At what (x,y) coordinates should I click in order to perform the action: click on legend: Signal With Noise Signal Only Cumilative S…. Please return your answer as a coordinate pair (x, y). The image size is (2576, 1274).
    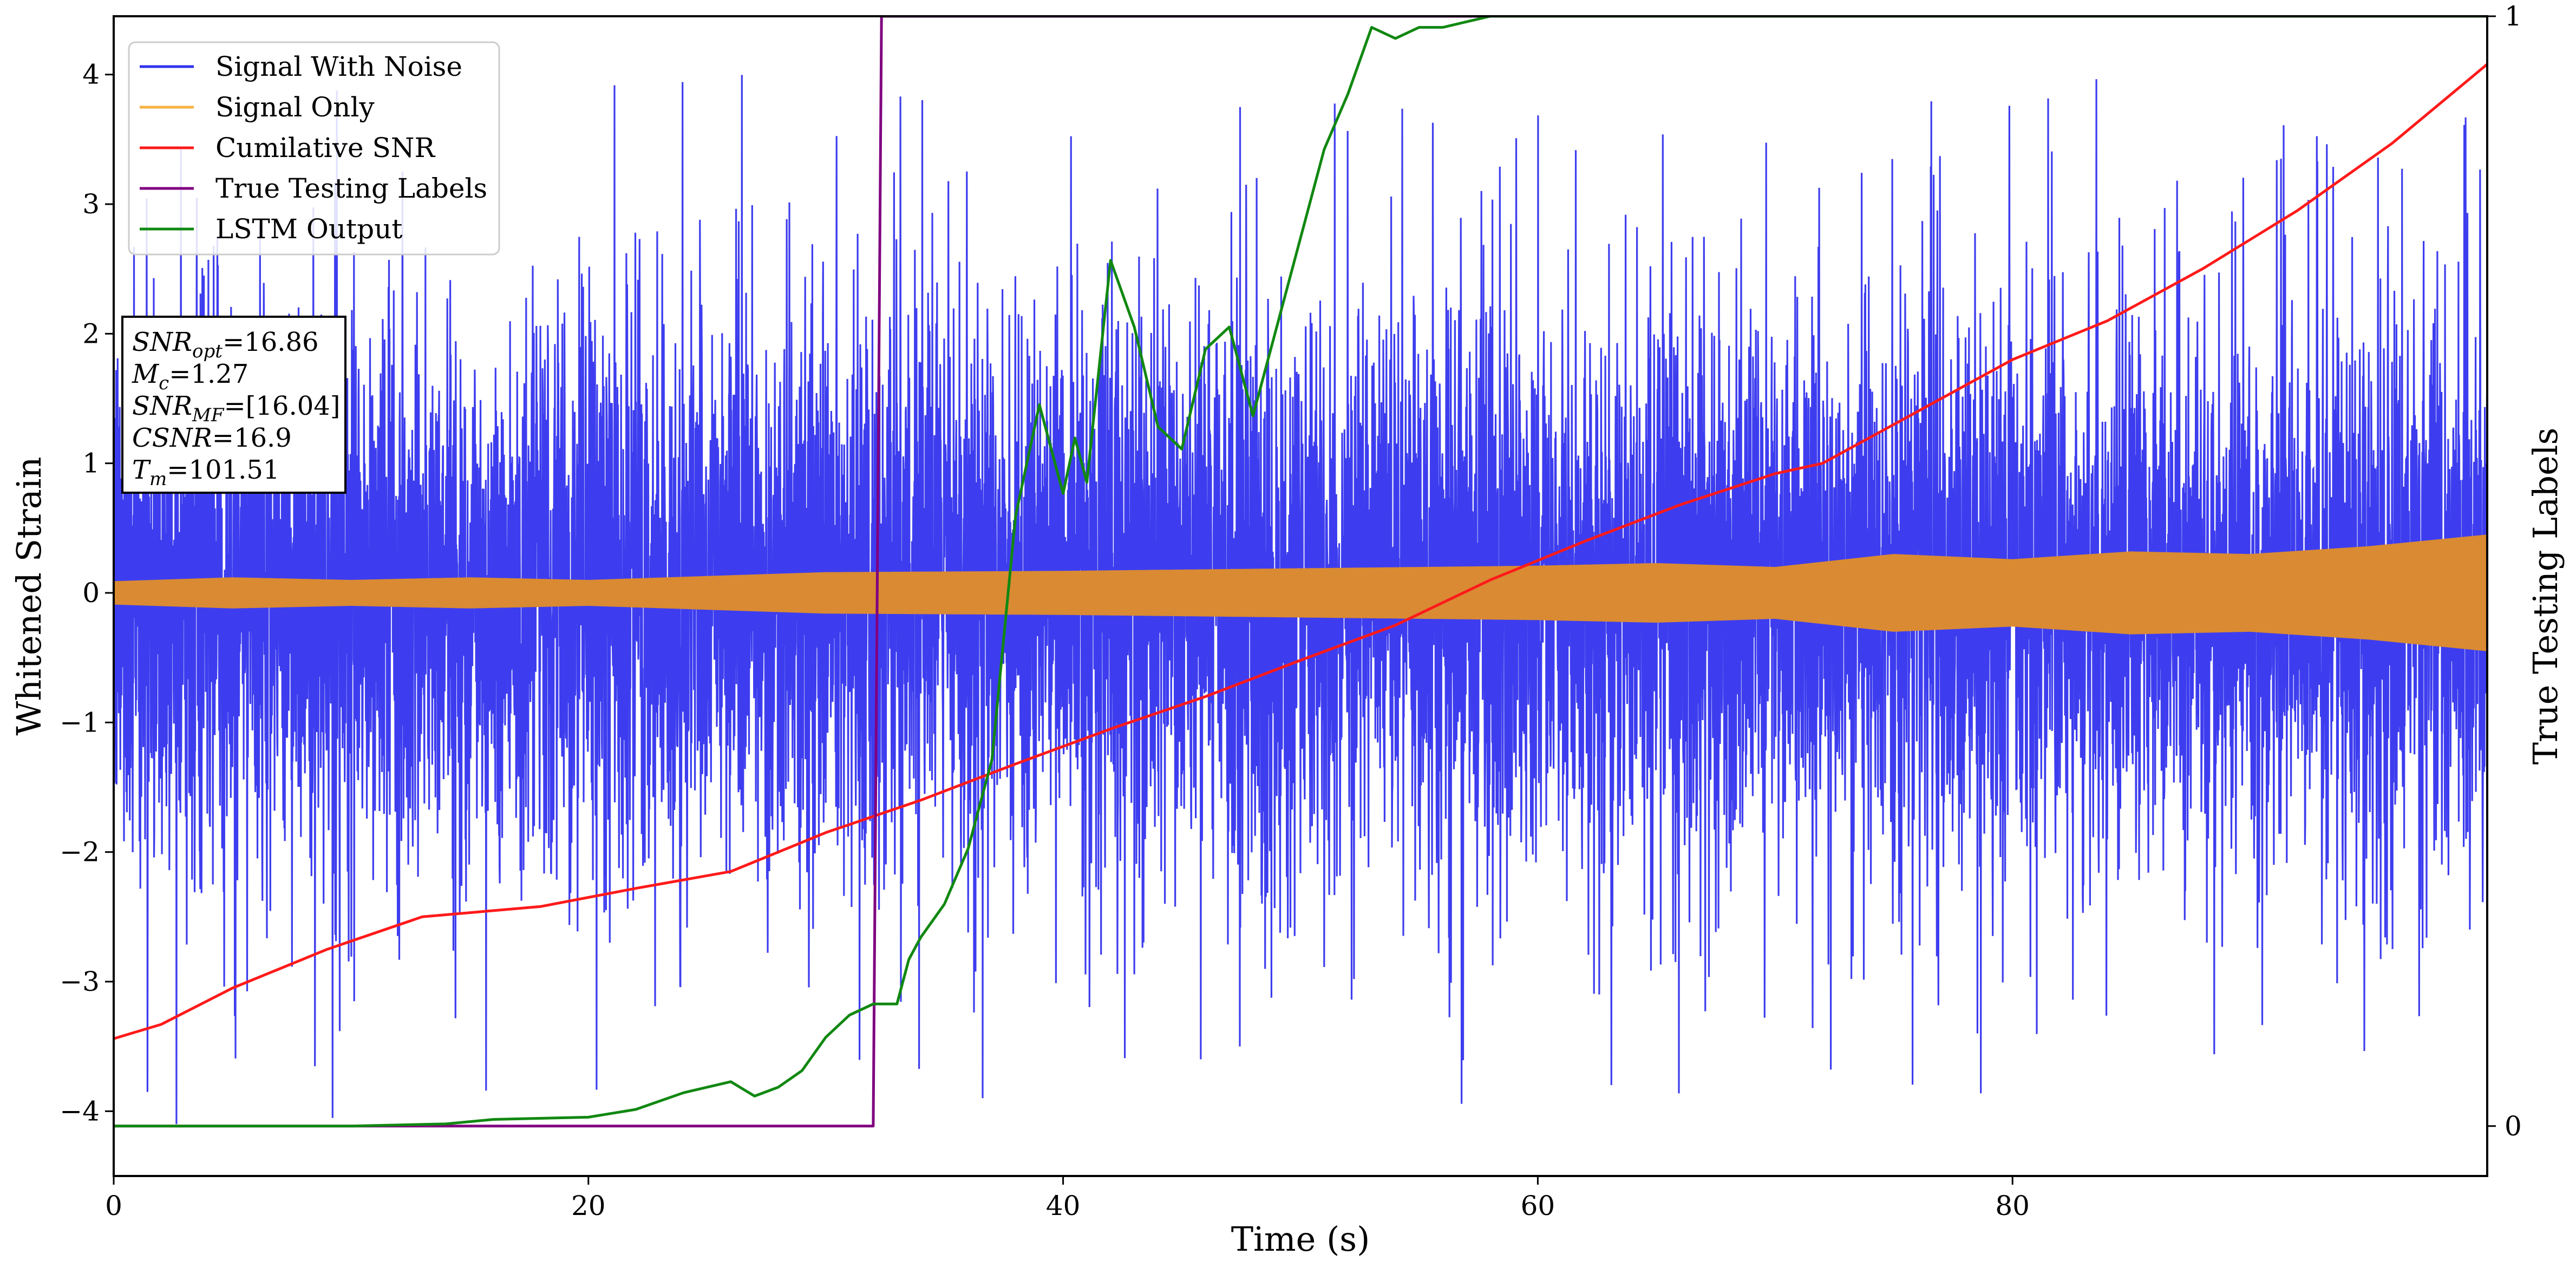
    Looking at the image, I should click on (314, 148).